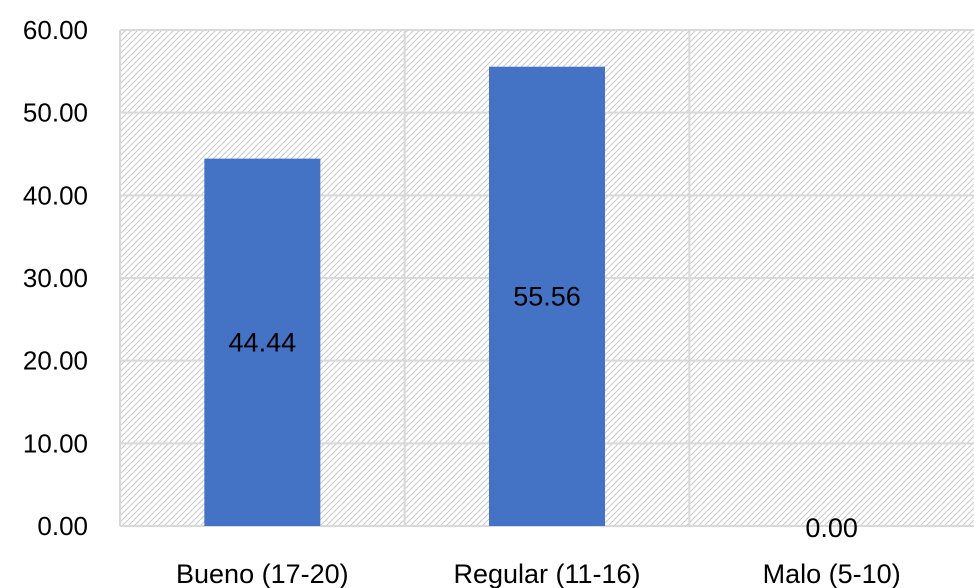 The width and height of the screenshot is (974, 588). Describe the element at coordinates (55, 30) in the screenshot. I see `y-tick-label: 60.00` at that location.